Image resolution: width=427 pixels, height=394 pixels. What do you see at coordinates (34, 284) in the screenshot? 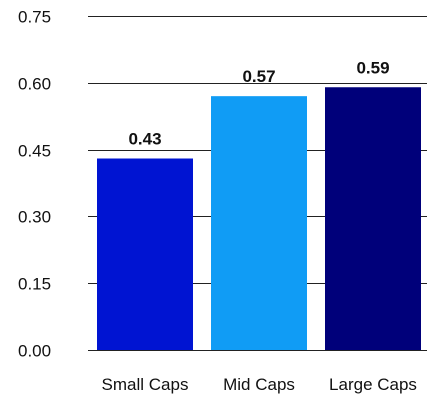
I see `y-tick-label: 0.15` at bounding box center [34, 284].